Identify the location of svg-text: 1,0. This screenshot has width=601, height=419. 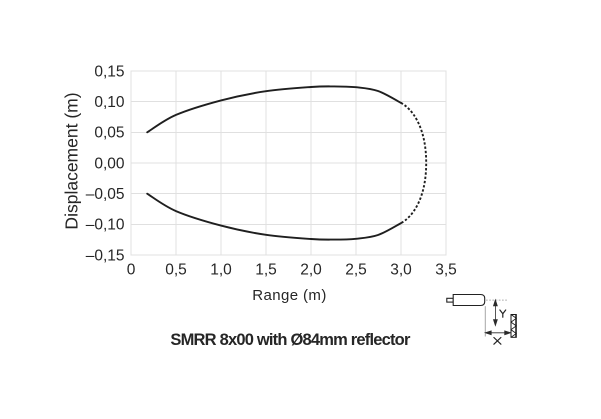
(221, 269).